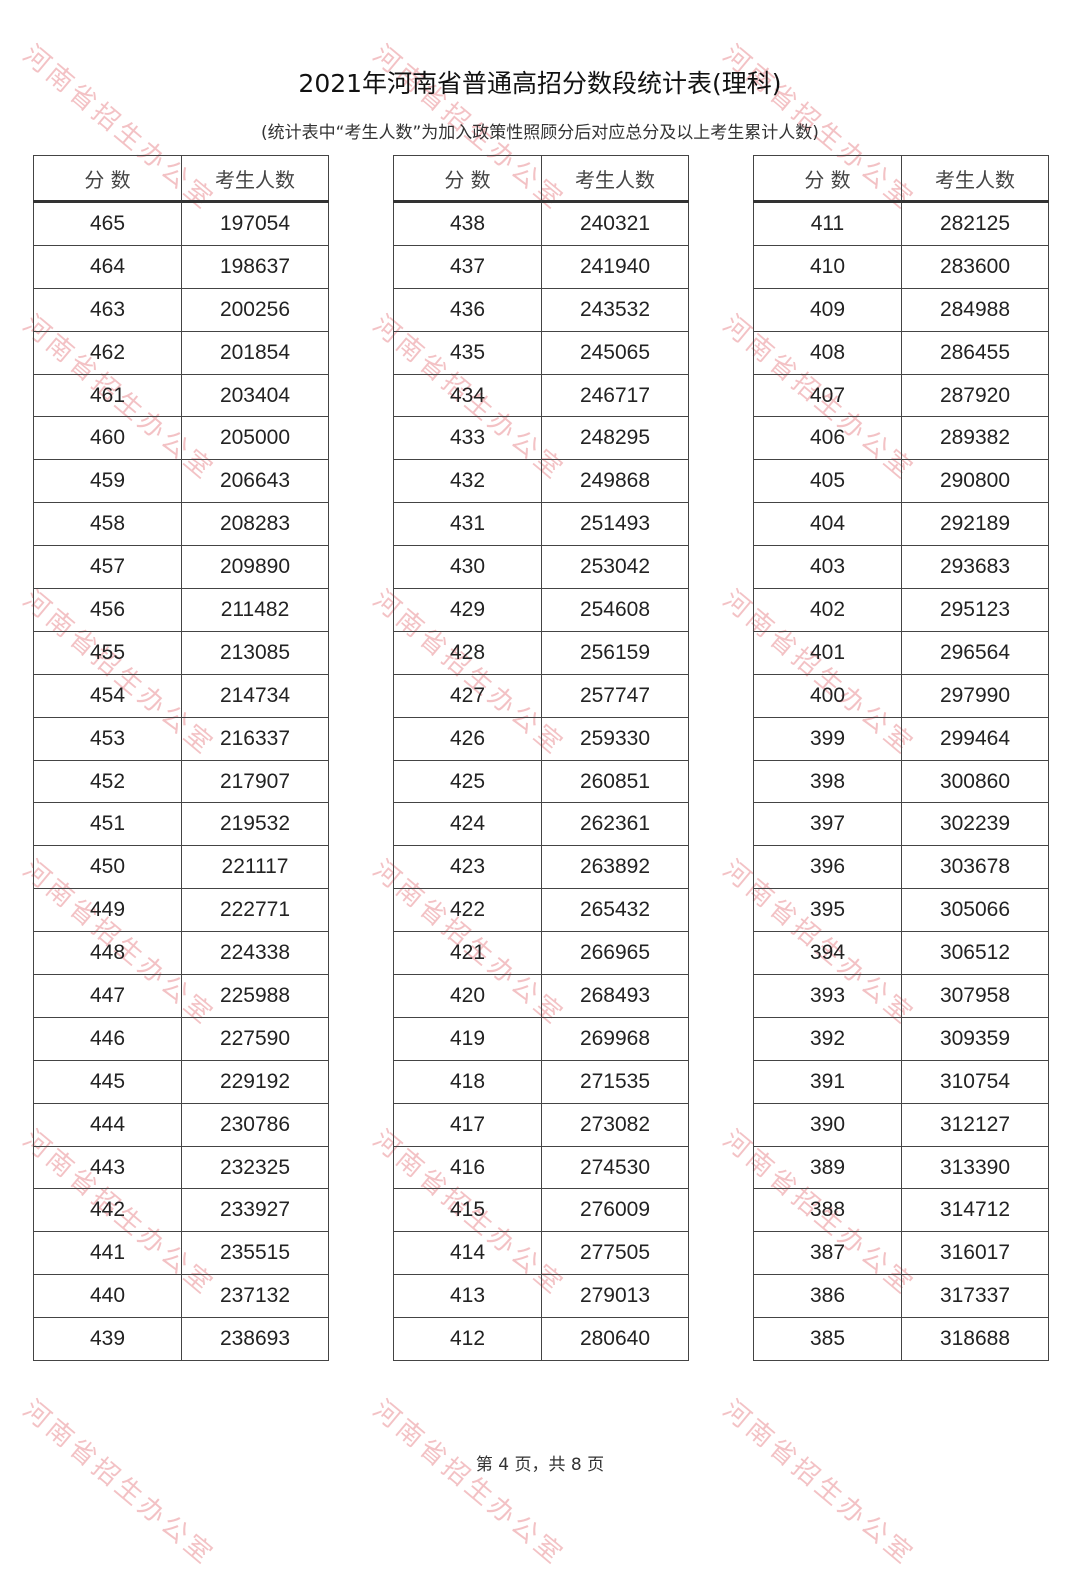 The height and width of the screenshot is (1573, 1080). I want to click on count-cell: 305066, so click(975, 910).